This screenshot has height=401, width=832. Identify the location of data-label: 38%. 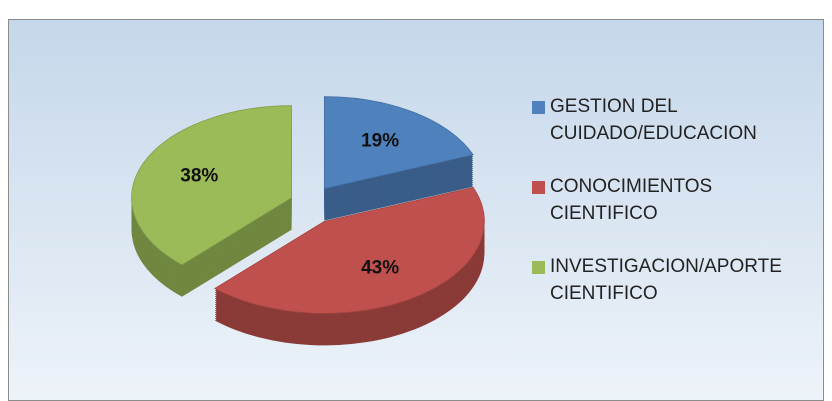
(199, 176).